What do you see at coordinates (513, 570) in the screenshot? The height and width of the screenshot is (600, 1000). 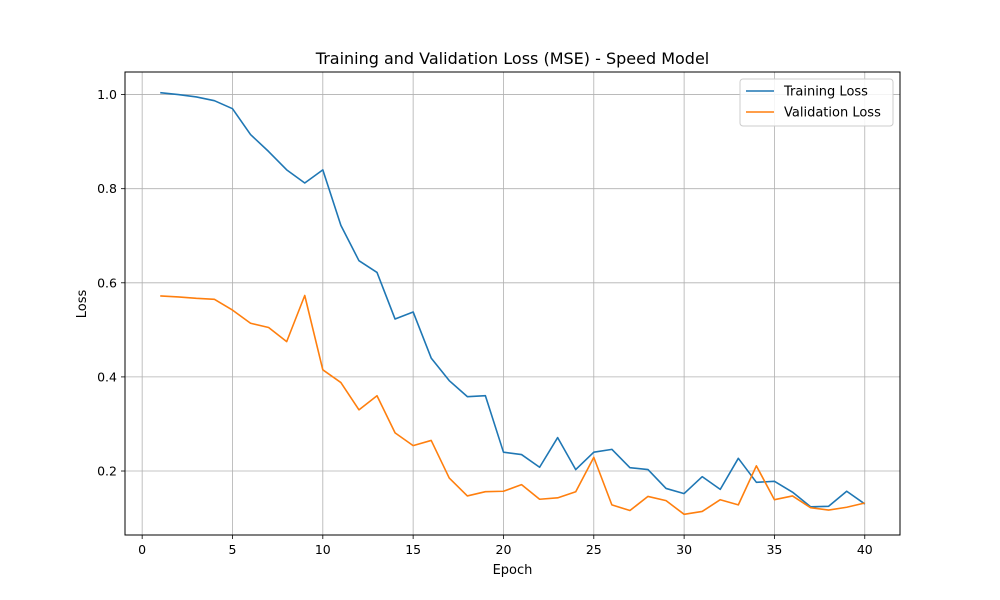 I see `x-axis-label: Epoch` at bounding box center [513, 570].